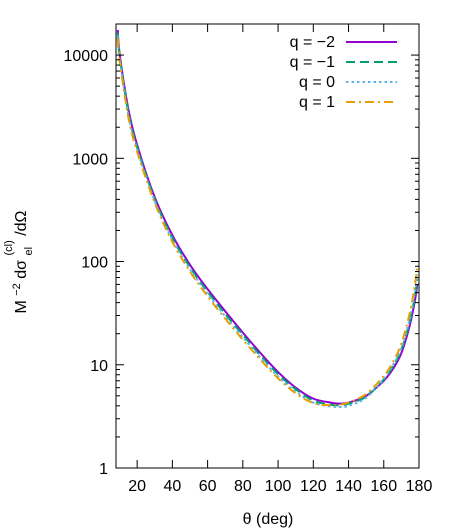 This screenshot has width=454, height=530. Describe the element at coordinates (278, 486) in the screenshot. I see `x-tick-label: 100` at that location.